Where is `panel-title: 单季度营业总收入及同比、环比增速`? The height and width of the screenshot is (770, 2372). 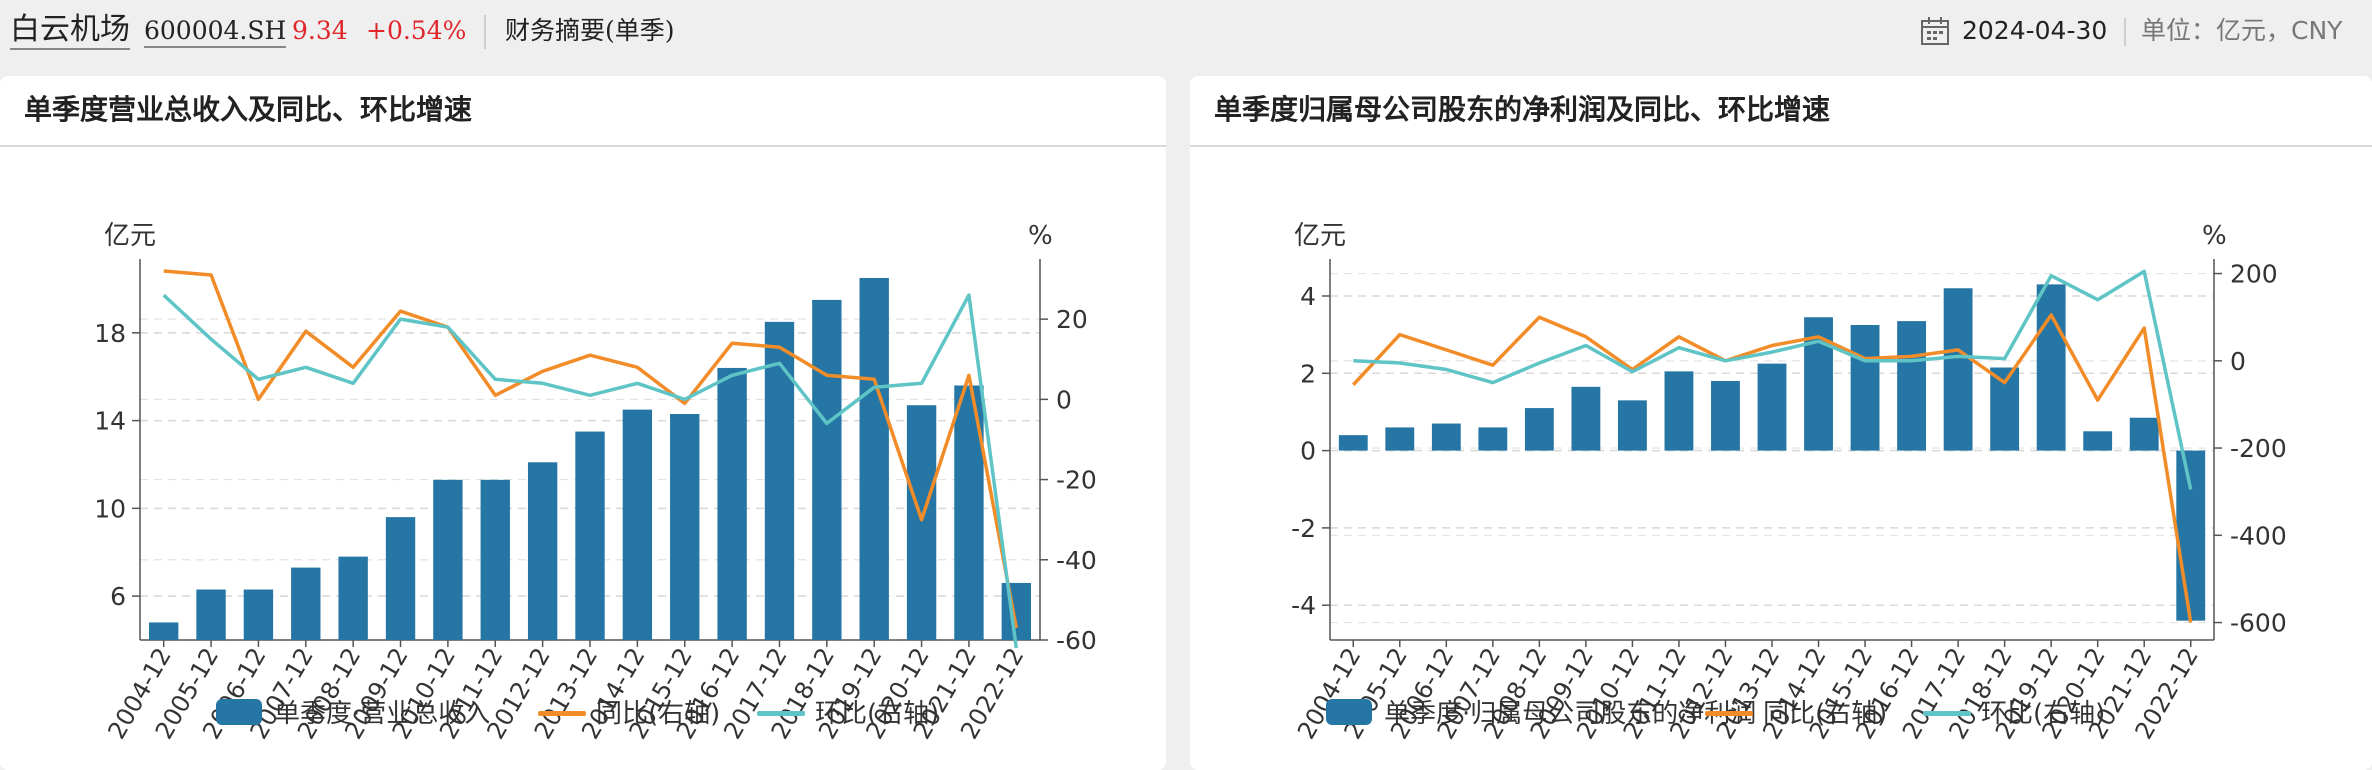 panel-title: 单季度营业总收入及同比、环比增速 is located at coordinates (248, 109).